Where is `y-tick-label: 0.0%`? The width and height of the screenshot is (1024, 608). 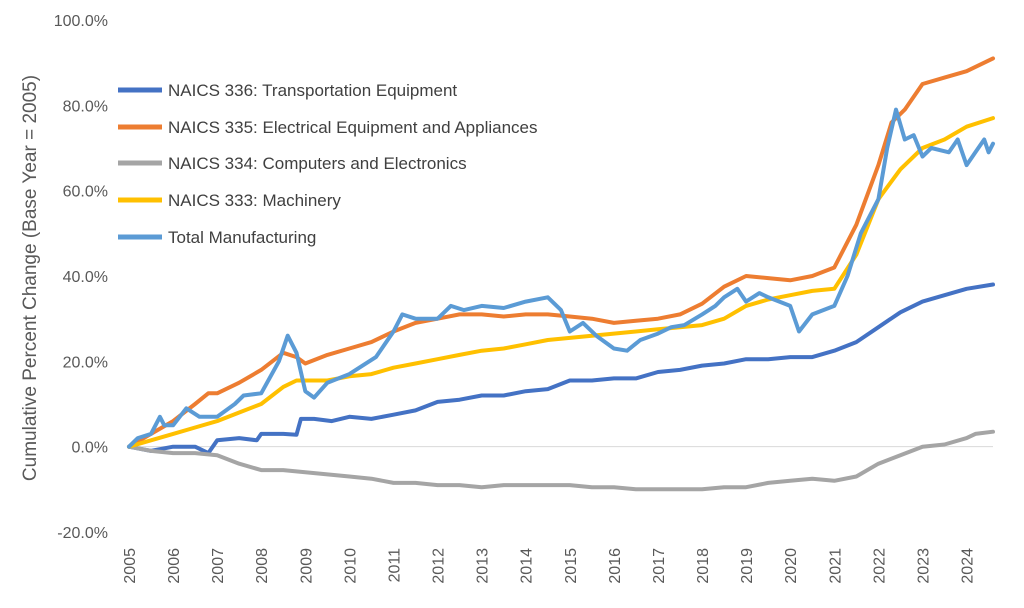
y-tick-label: 0.0% is located at coordinates (90, 448).